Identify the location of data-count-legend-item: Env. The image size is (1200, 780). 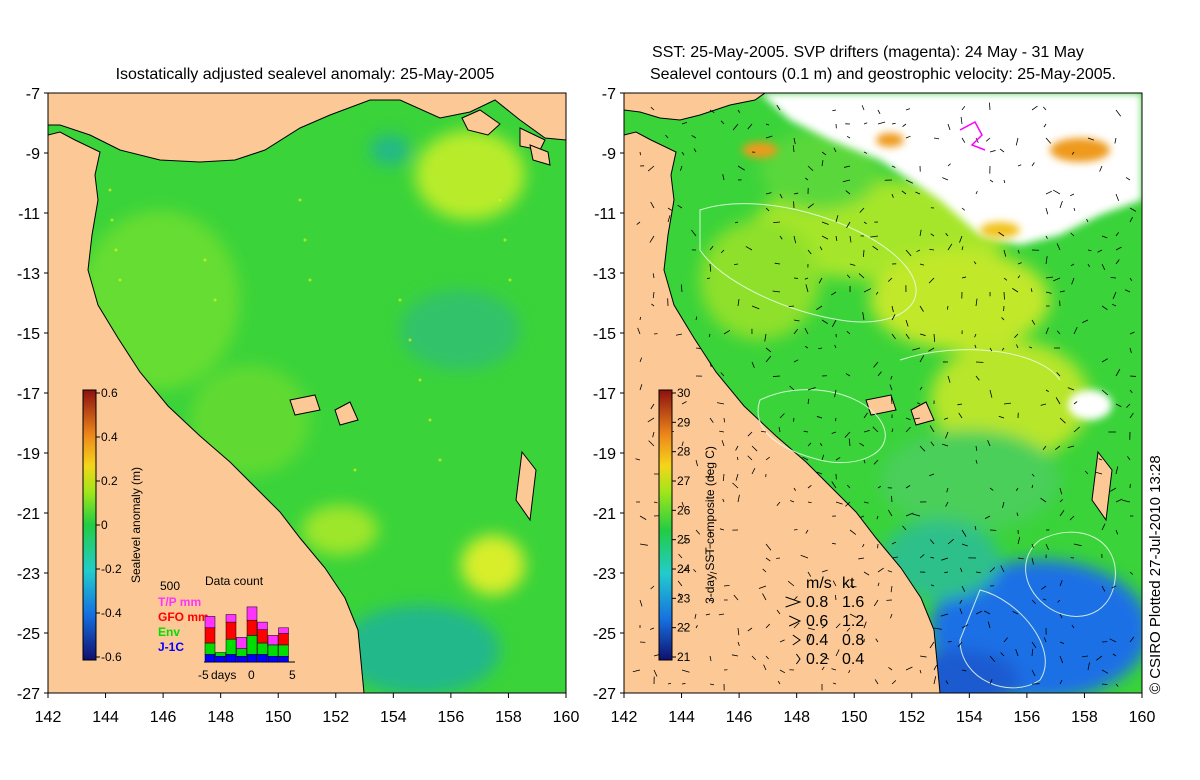
(169, 632).